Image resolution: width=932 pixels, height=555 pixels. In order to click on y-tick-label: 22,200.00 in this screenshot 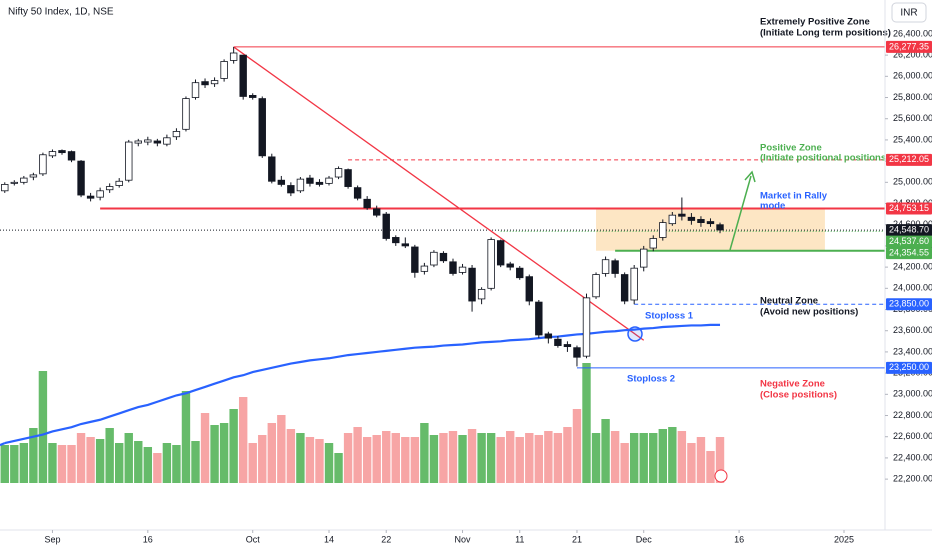, I will do `click(912, 478)`.